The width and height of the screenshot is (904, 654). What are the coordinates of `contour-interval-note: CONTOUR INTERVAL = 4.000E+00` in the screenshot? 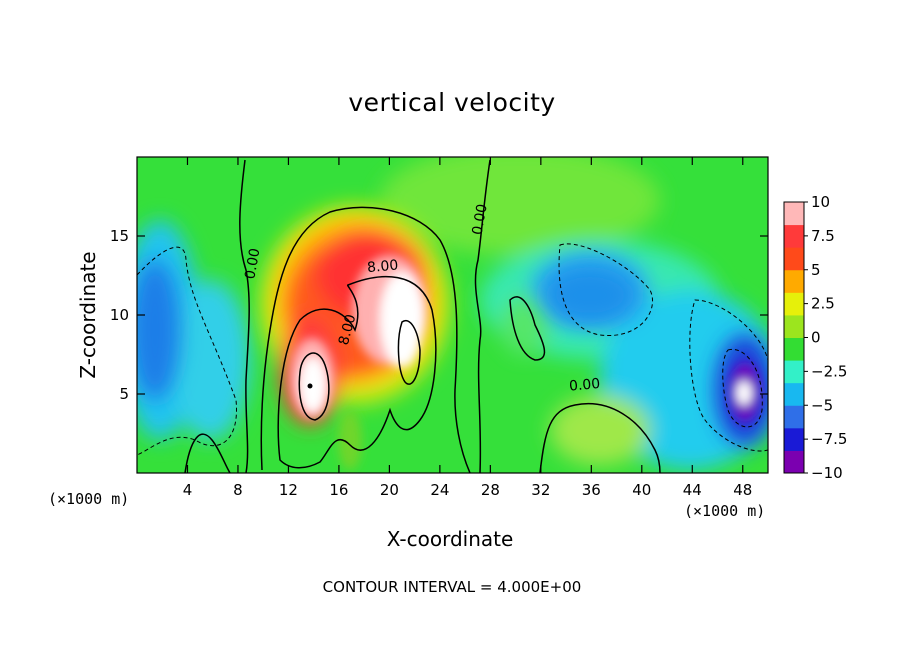 It's located at (452, 587).